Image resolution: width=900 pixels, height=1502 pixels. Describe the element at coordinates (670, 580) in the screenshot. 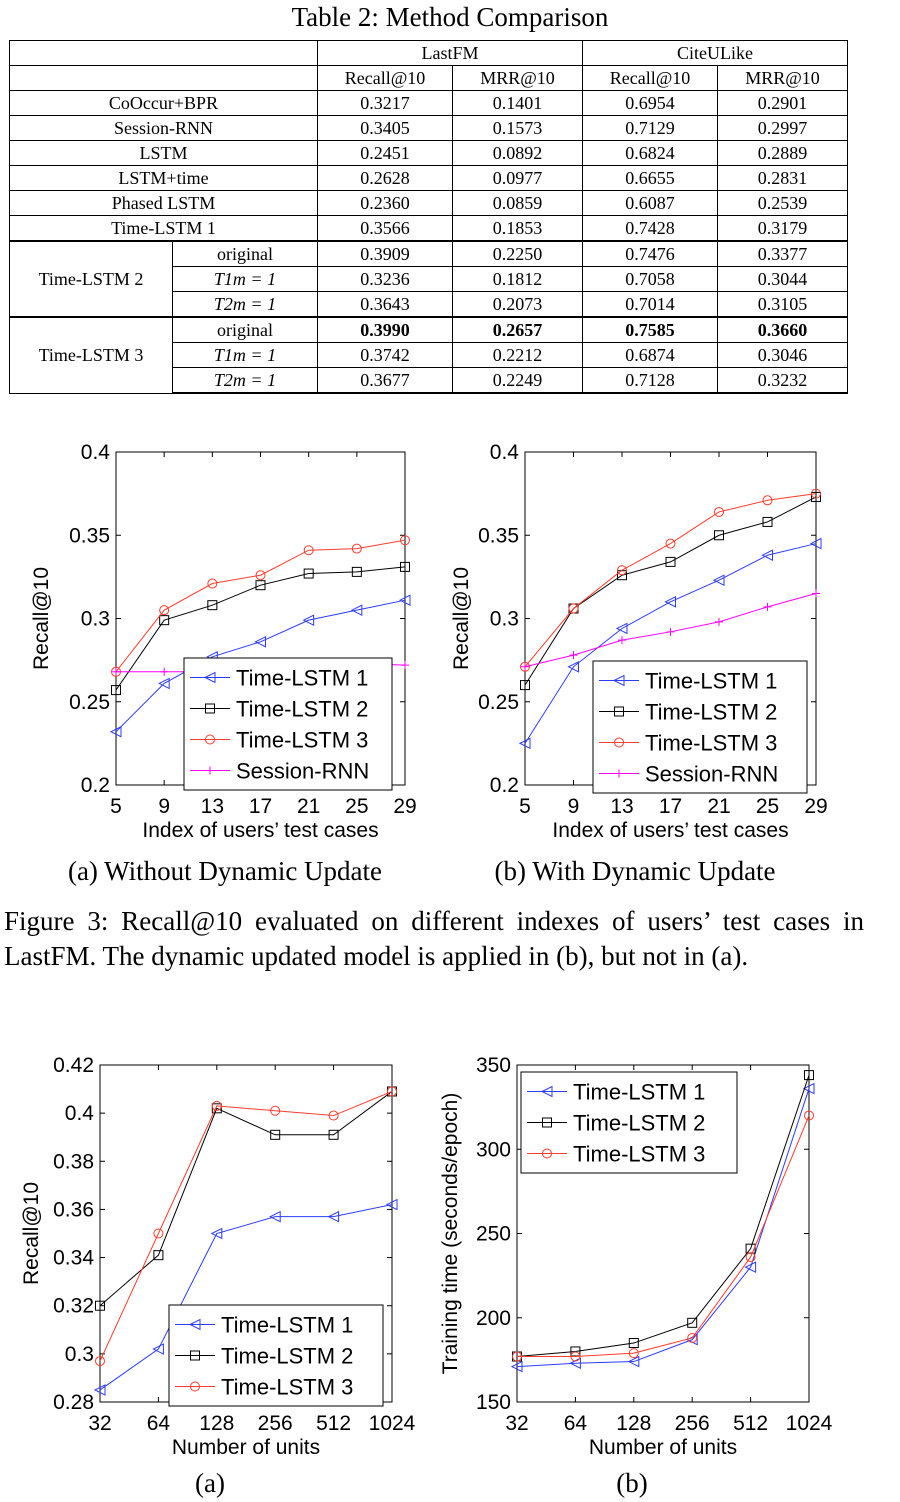

I see `time-lstm-3-series` at that location.